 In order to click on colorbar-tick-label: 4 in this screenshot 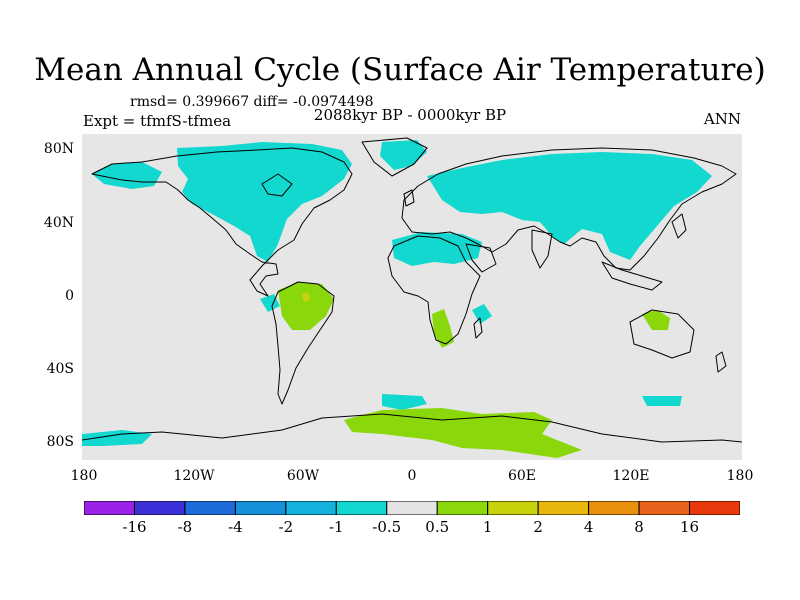, I will do `click(588, 527)`.